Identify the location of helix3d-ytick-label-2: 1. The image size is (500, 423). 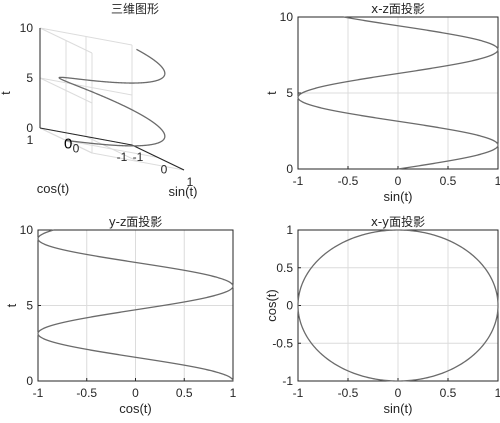
(30, 140).